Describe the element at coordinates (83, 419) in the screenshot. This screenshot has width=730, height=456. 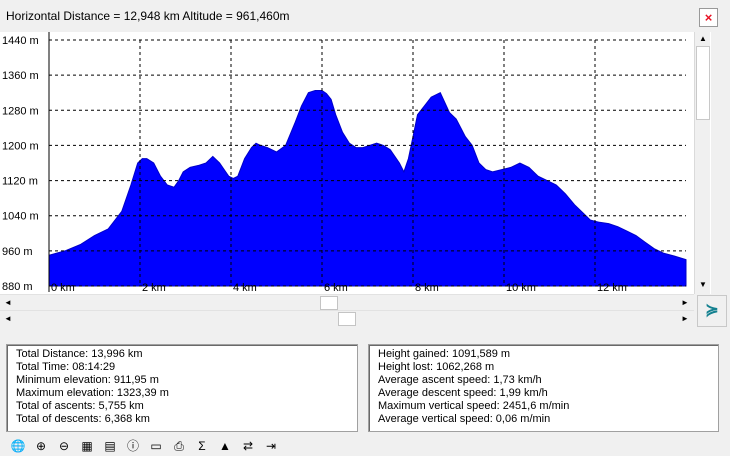
I see `stat-total-descents: Total of descents: 6,368 km` at that location.